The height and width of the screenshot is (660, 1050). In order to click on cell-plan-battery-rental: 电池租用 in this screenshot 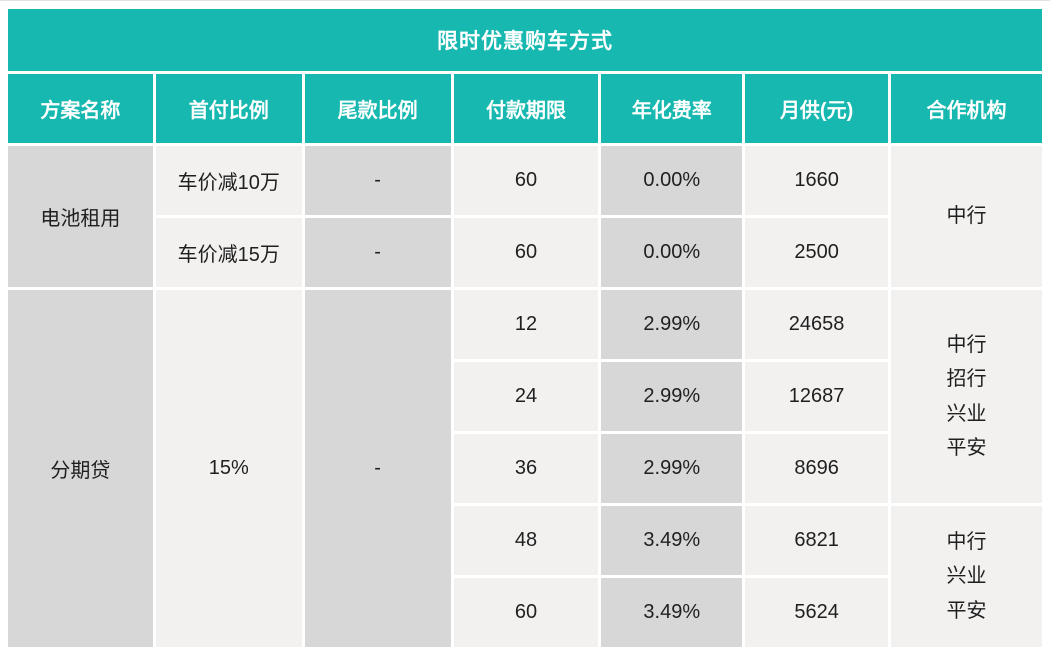, I will do `click(80, 216)`.